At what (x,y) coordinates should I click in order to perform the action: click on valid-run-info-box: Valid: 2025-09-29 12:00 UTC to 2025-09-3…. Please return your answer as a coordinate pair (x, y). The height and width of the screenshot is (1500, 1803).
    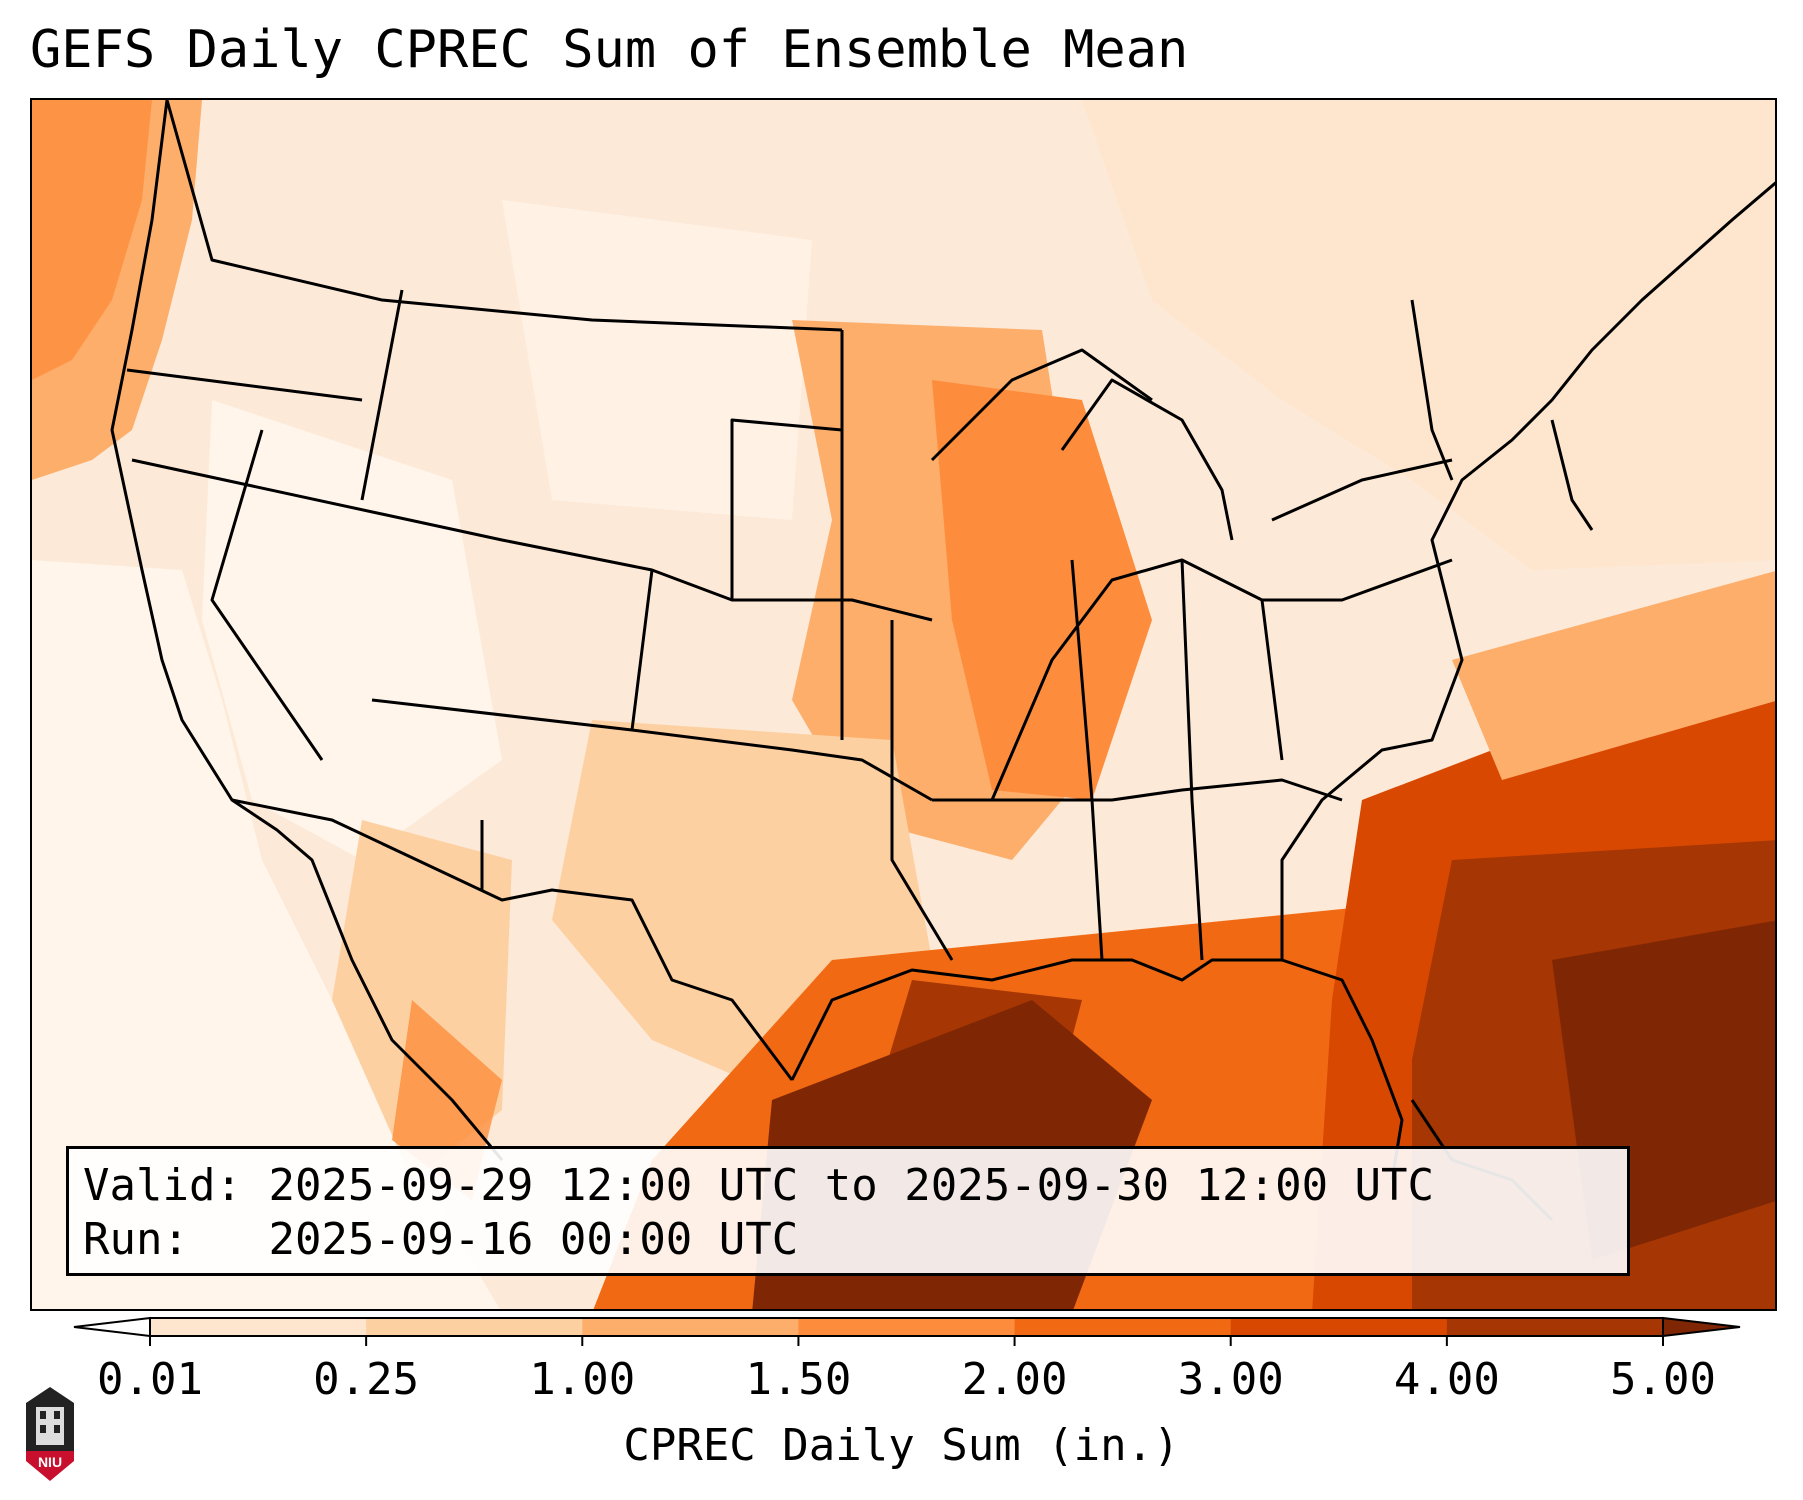
    Looking at the image, I should click on (848, 1211).